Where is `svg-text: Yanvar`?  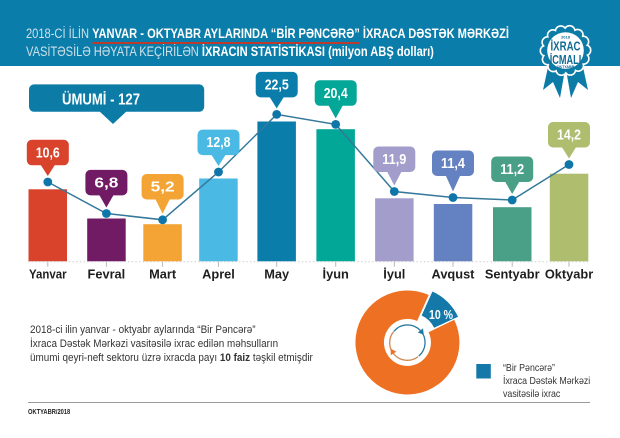
svg-text: Yanvar is located at coordinates (48, 274).